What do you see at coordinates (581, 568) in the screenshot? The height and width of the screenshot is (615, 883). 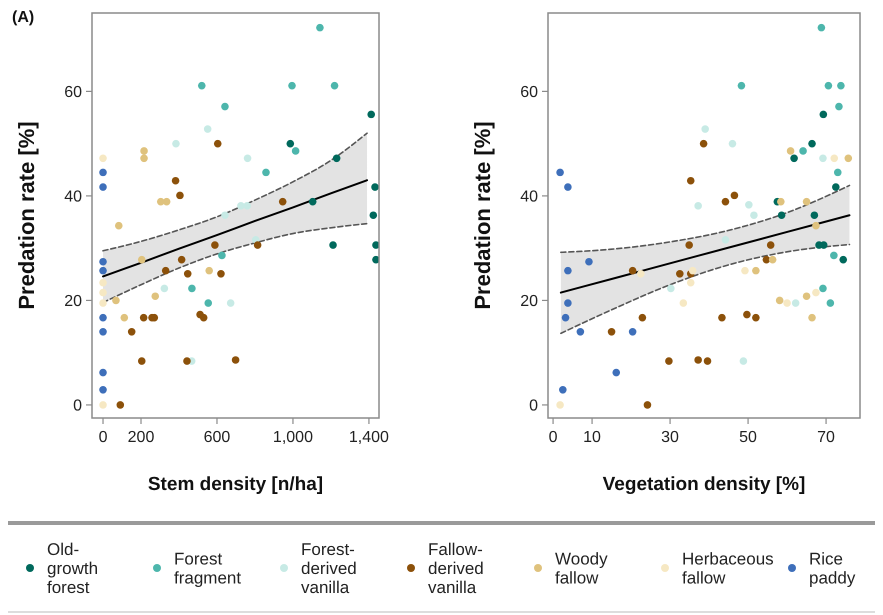 I see `legend-label: Woody fallow` at bounding box center [581, 568].